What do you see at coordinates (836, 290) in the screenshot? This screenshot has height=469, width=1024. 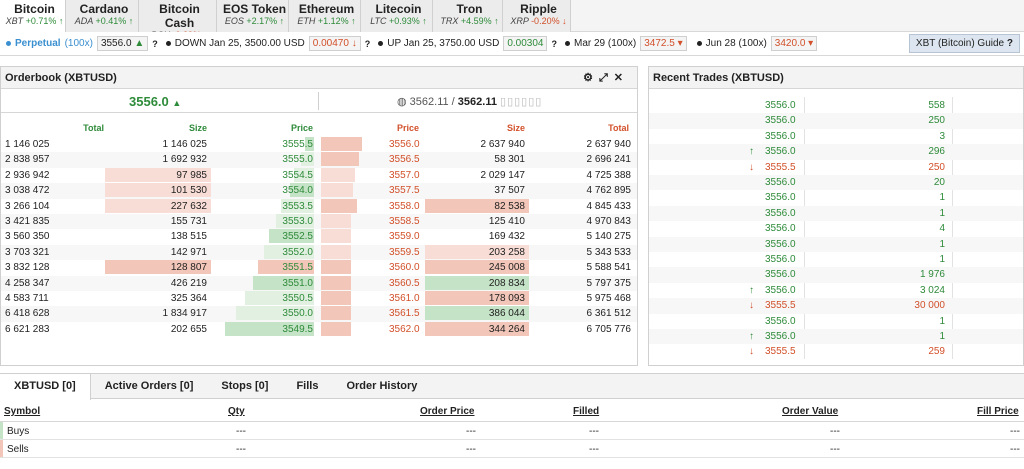 I see `trade-row: ↑ 3556.0 3 024` at bounding box center [836, 290].